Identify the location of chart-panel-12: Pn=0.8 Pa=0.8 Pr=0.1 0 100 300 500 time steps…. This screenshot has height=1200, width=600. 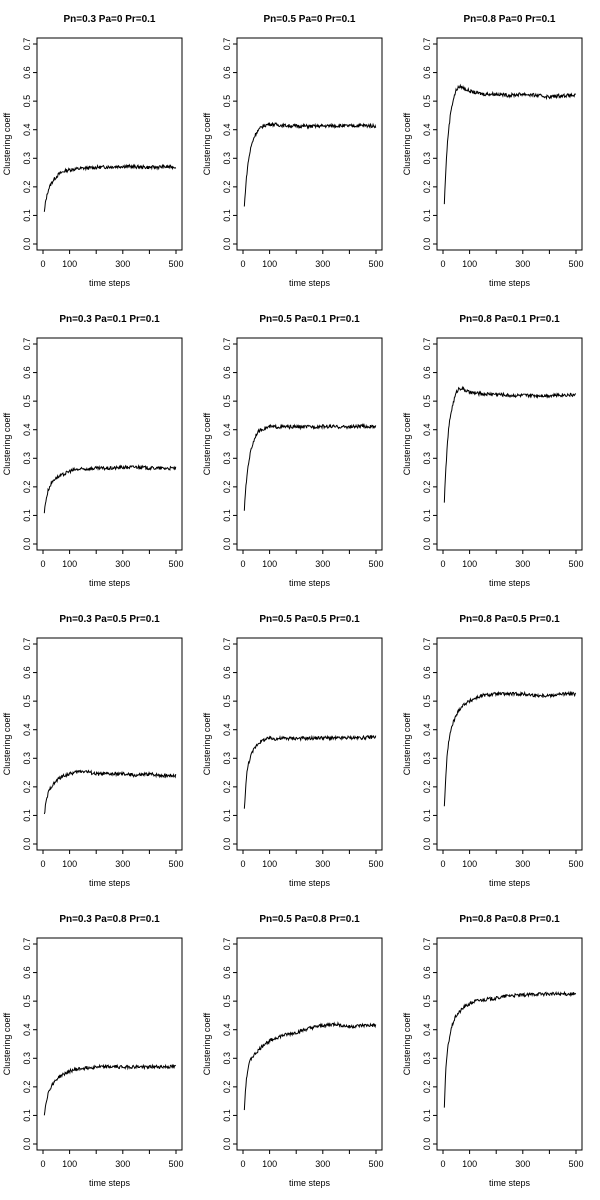
(493, 1051).